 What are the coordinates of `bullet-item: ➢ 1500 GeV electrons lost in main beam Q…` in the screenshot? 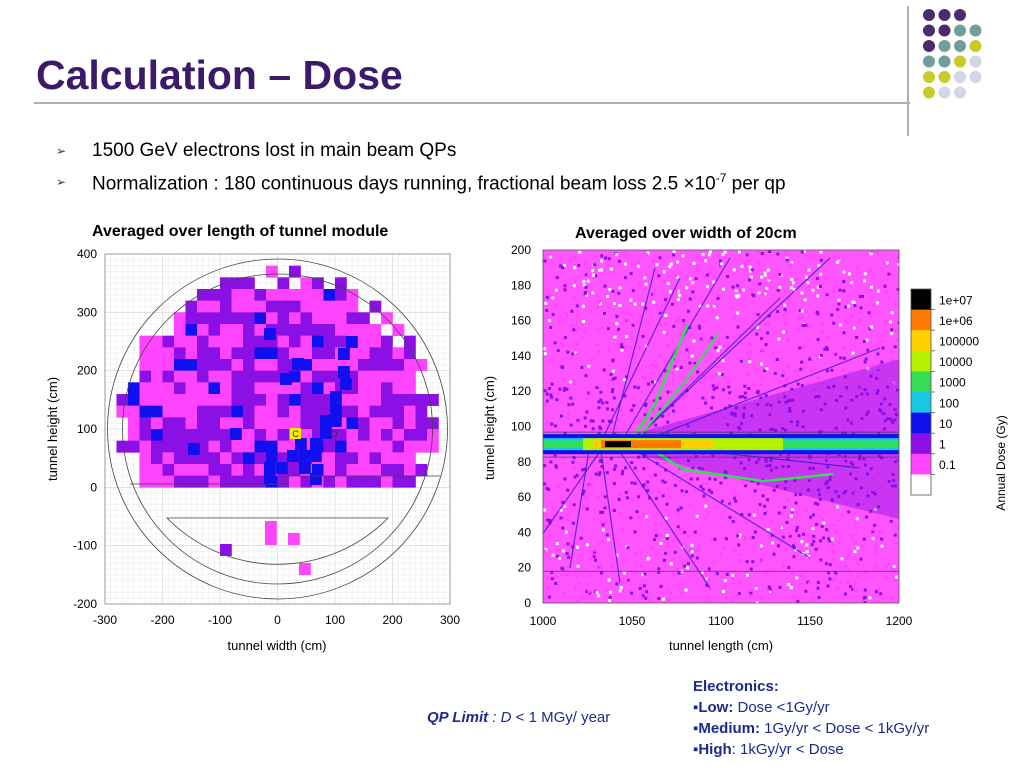 It's located at (421, 155).